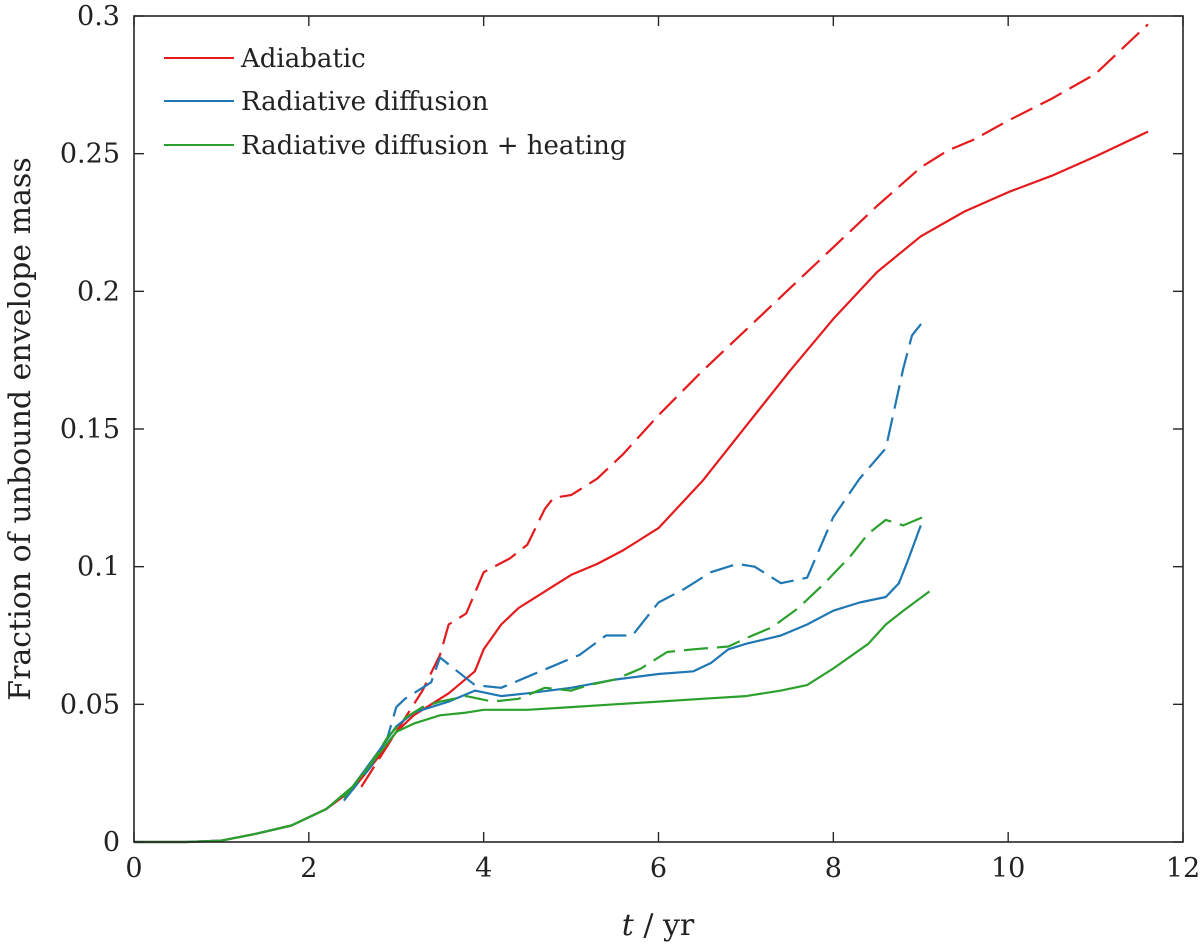 The image size is (1200, 950). What do you see at coordinates (98, 567) in the screenshot?
I see `y-tick-label: 0.1` at bounding box center [98, 567].